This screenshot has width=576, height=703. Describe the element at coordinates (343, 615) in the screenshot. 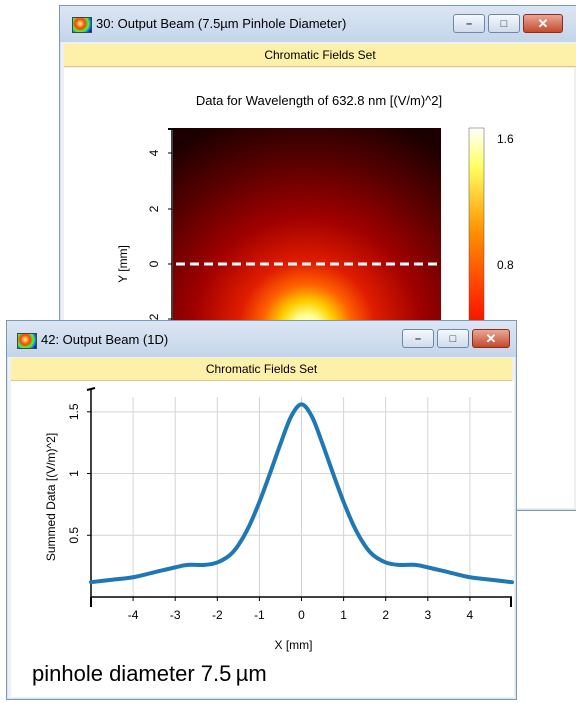

I see `x-tick-label: 1` at that location.